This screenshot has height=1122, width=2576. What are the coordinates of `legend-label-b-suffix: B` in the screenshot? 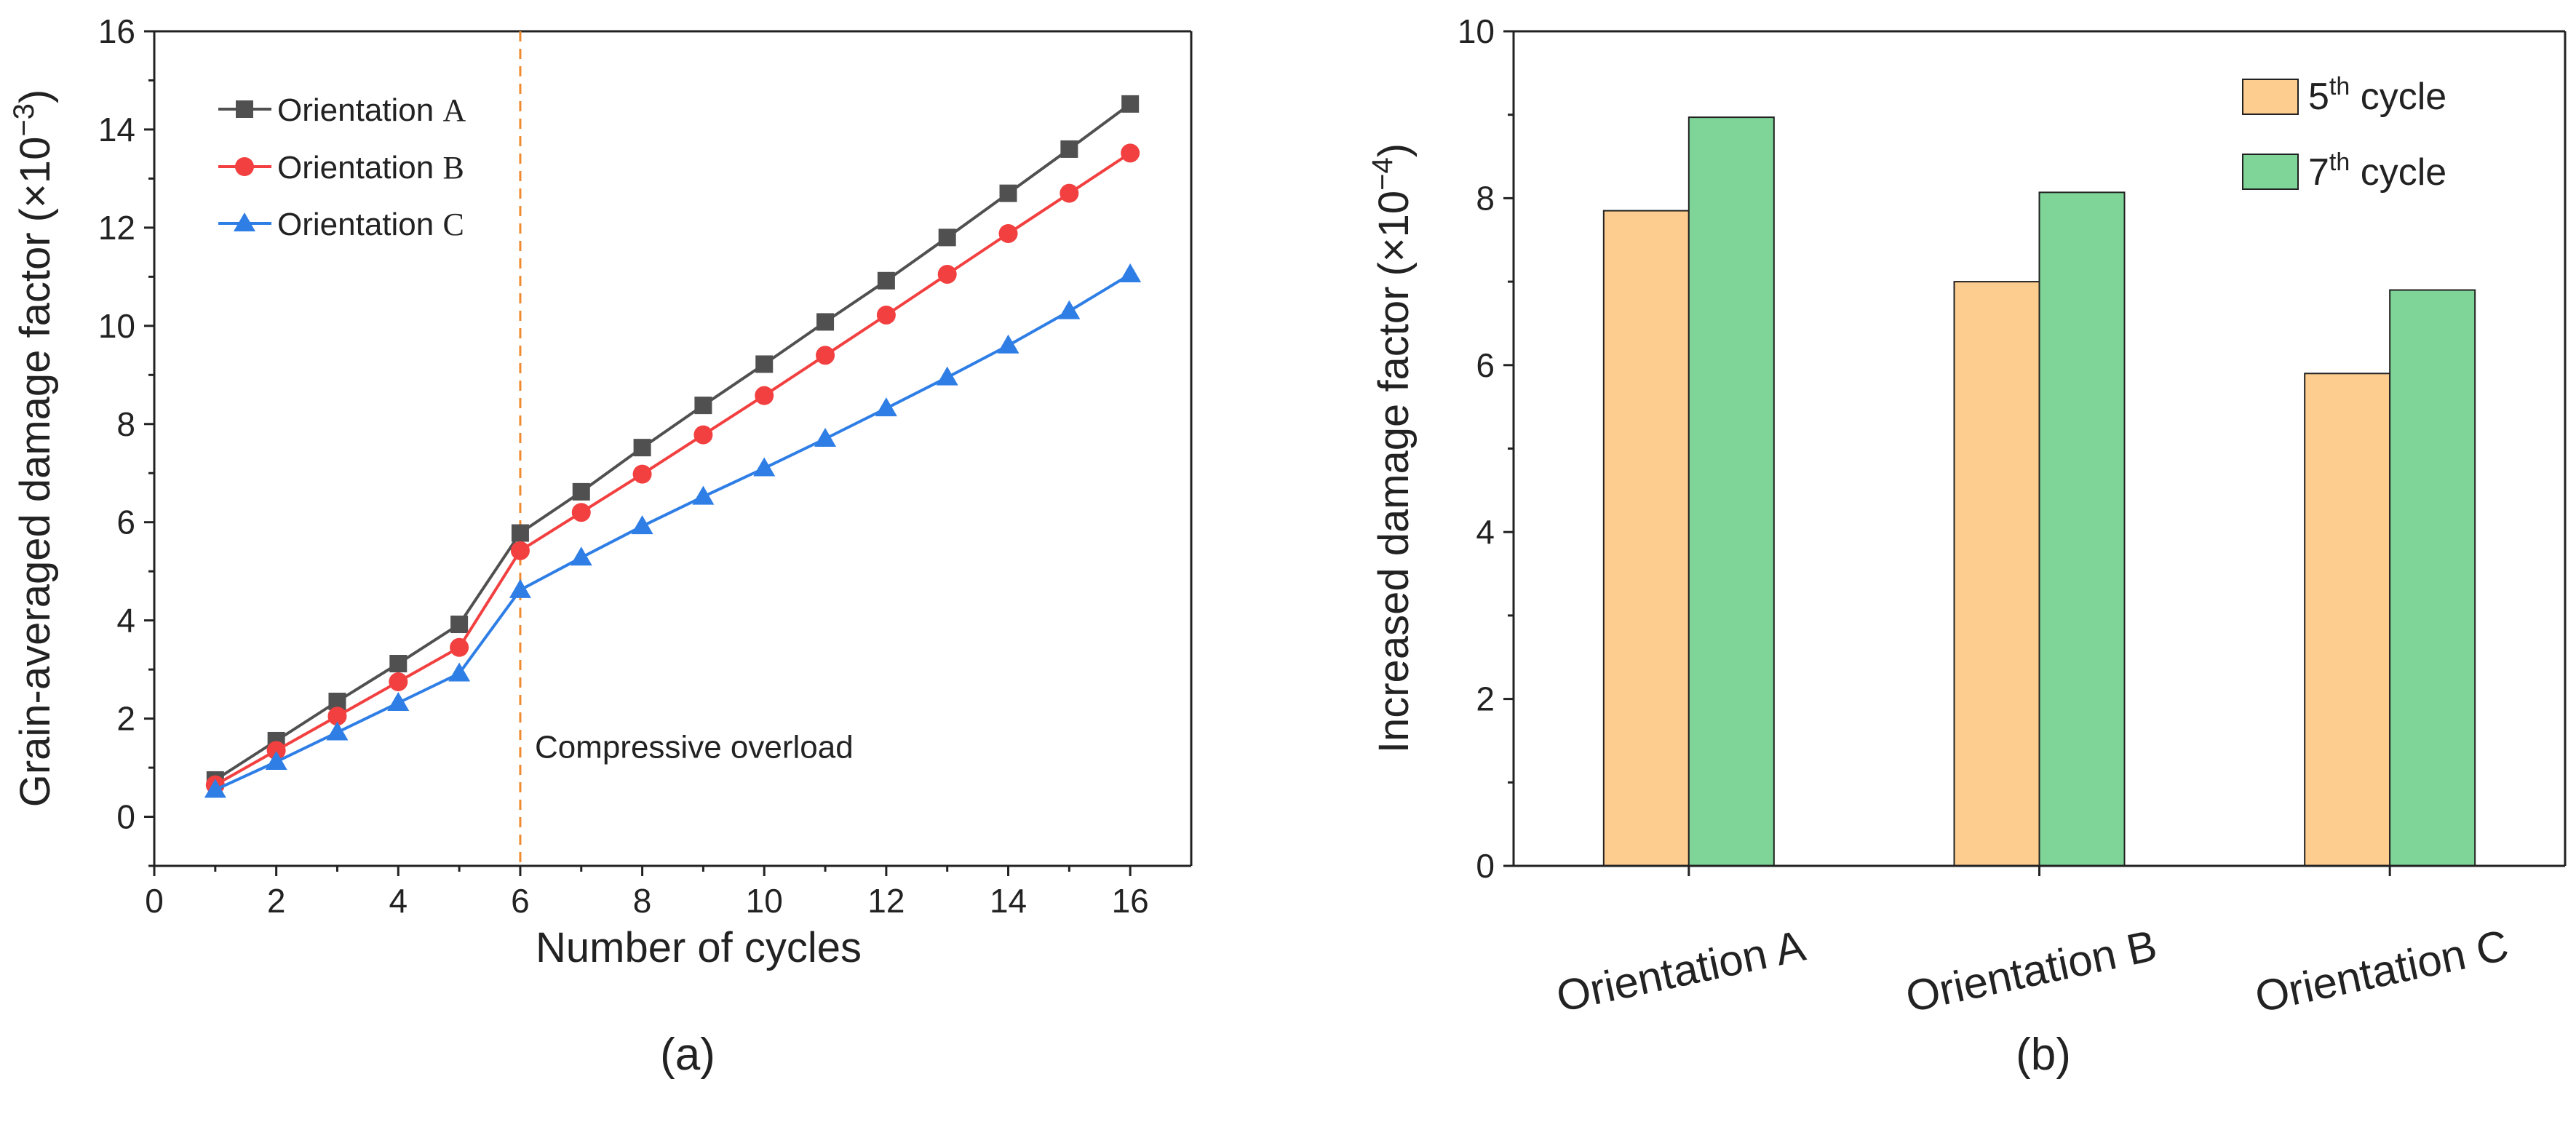 It's located at (453, 168).